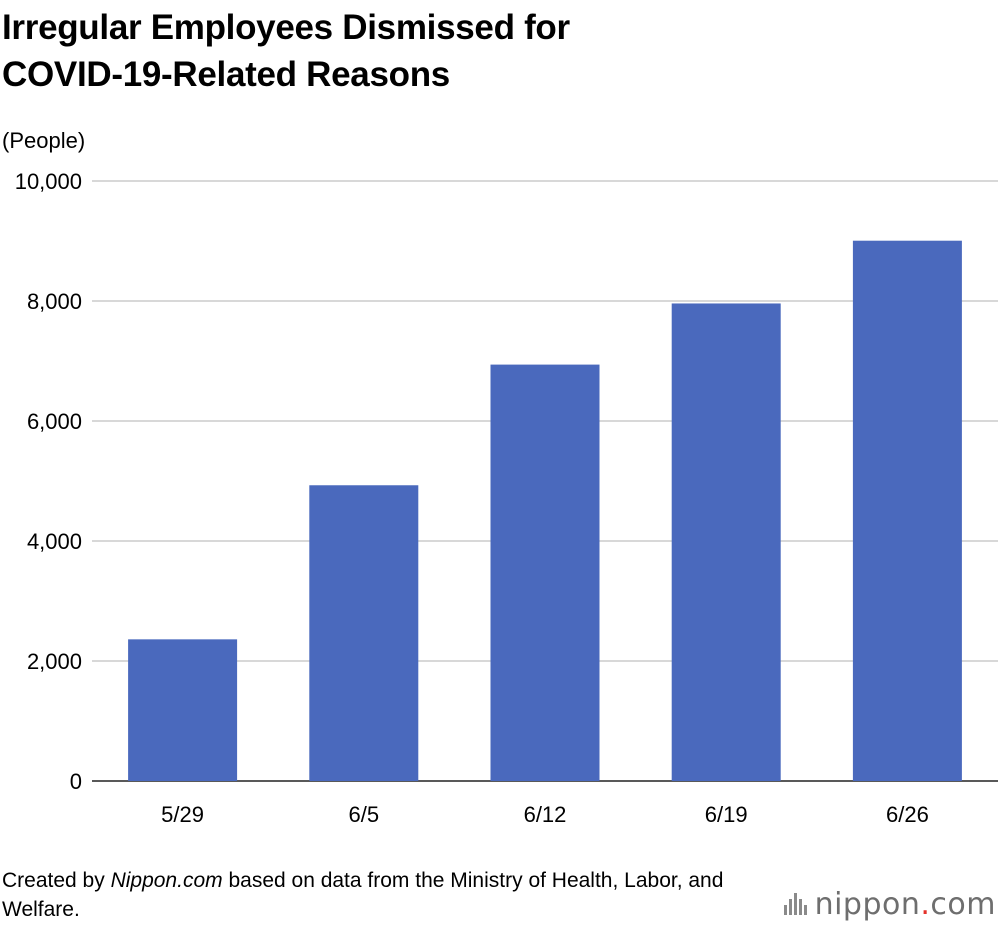 The height and width of the screenshot is (926, 1000). Describe the element at coordinates (56, 880) in the screenshot. I see `source-note-prefix: Created by` at that location.